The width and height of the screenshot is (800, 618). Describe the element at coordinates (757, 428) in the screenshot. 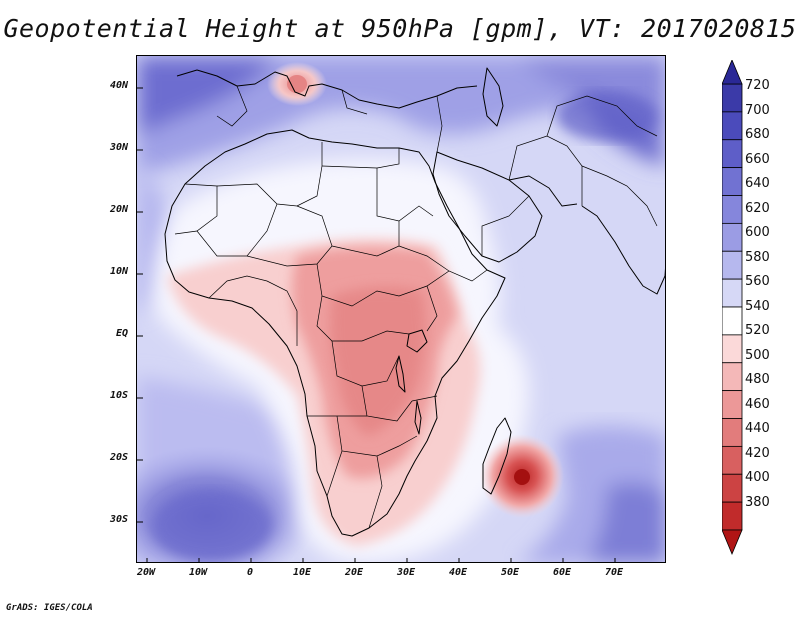

I see `colorbar-label-440: 440` at that location.